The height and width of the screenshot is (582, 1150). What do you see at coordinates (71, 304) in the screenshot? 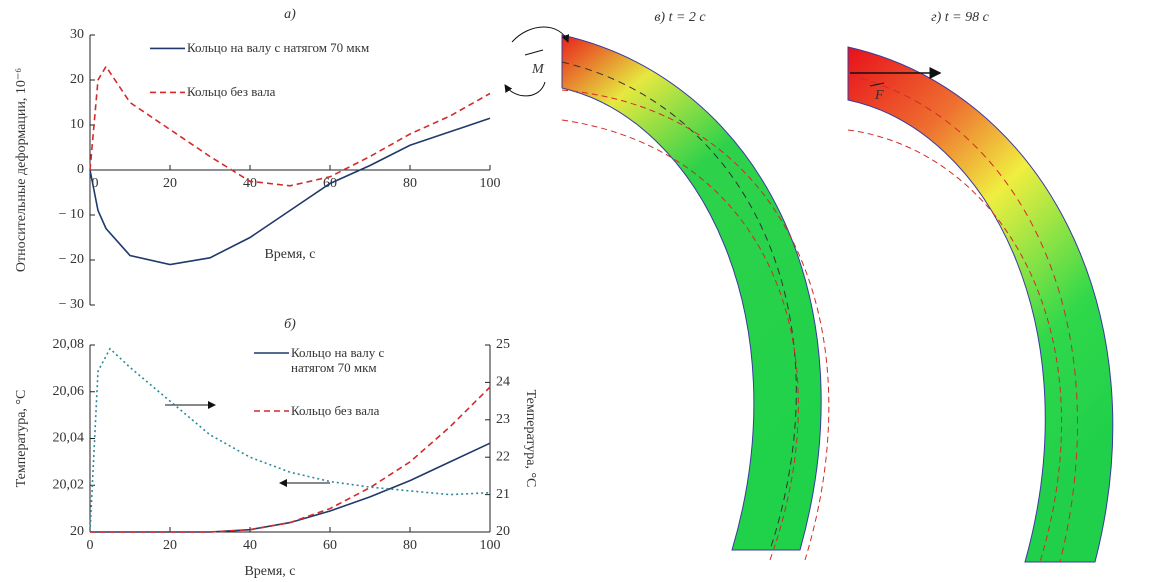
I see `y-tick-label: − 30` at bounding box center [71, 304].